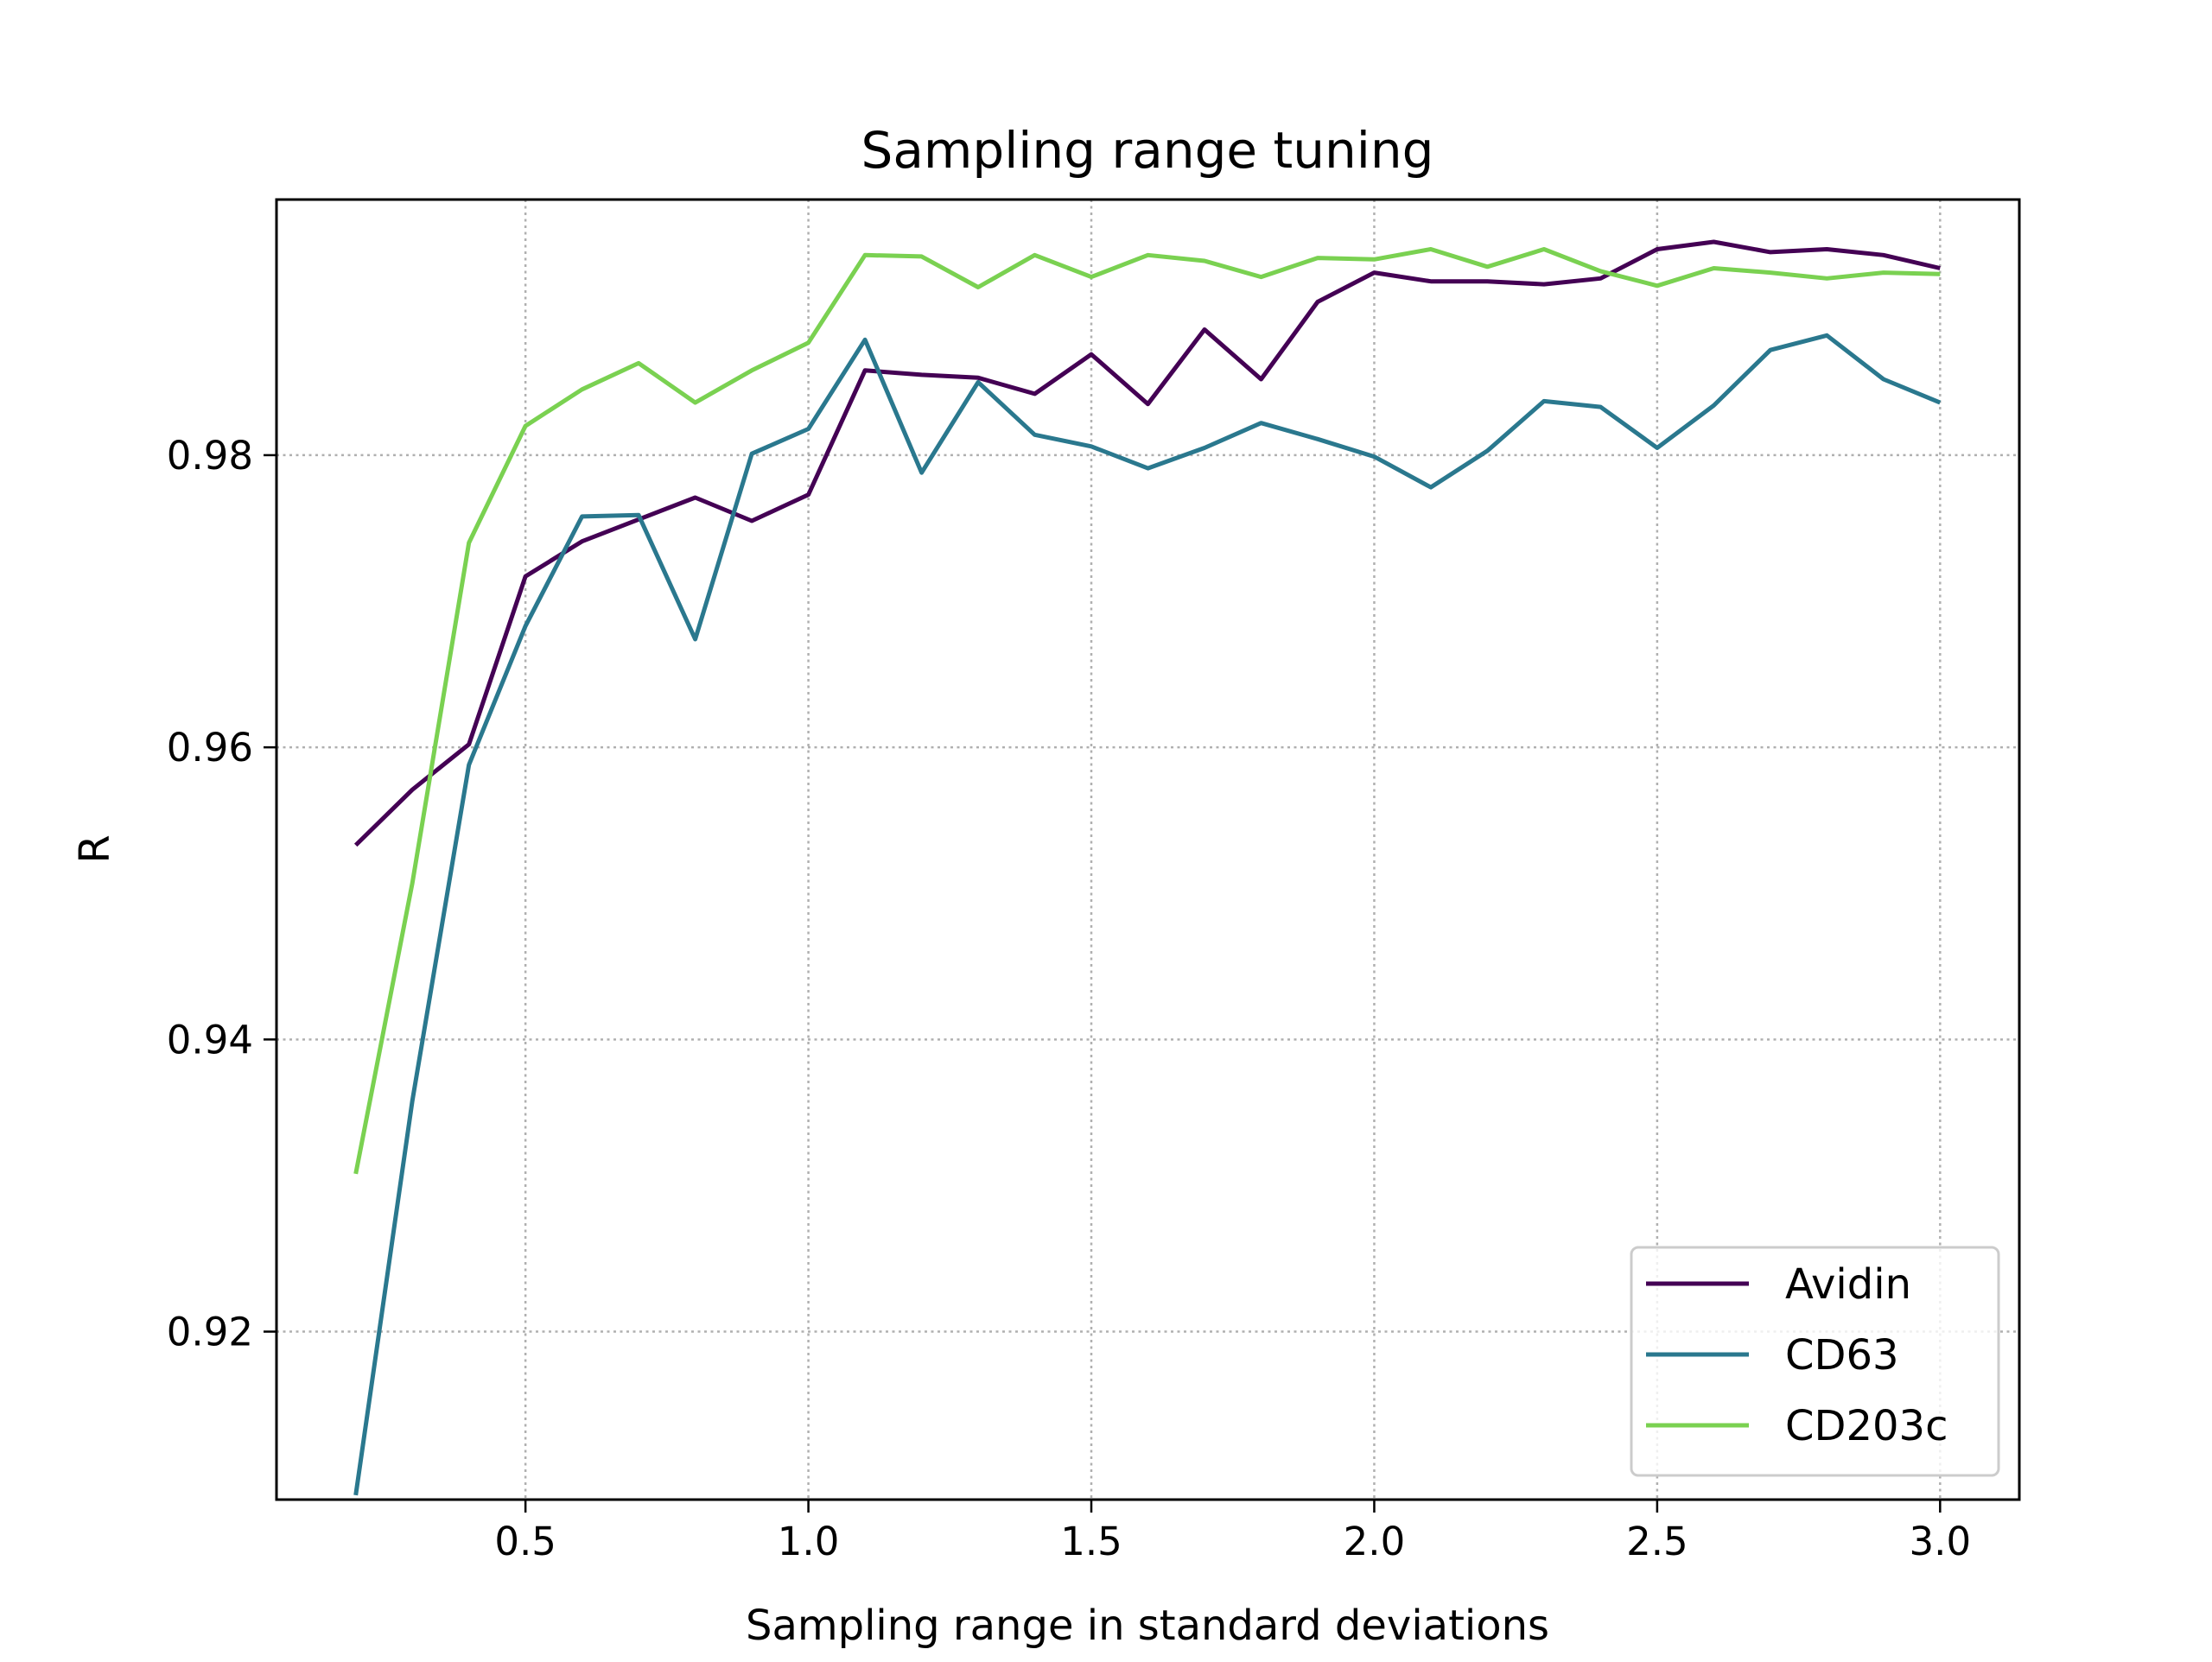 This screenshot has height=1662, width=2212. What do you see at coordinates (210, 1040) in the screenshot?
I see `y-tick-label: 0.94` at bounding box center [210, 1040].